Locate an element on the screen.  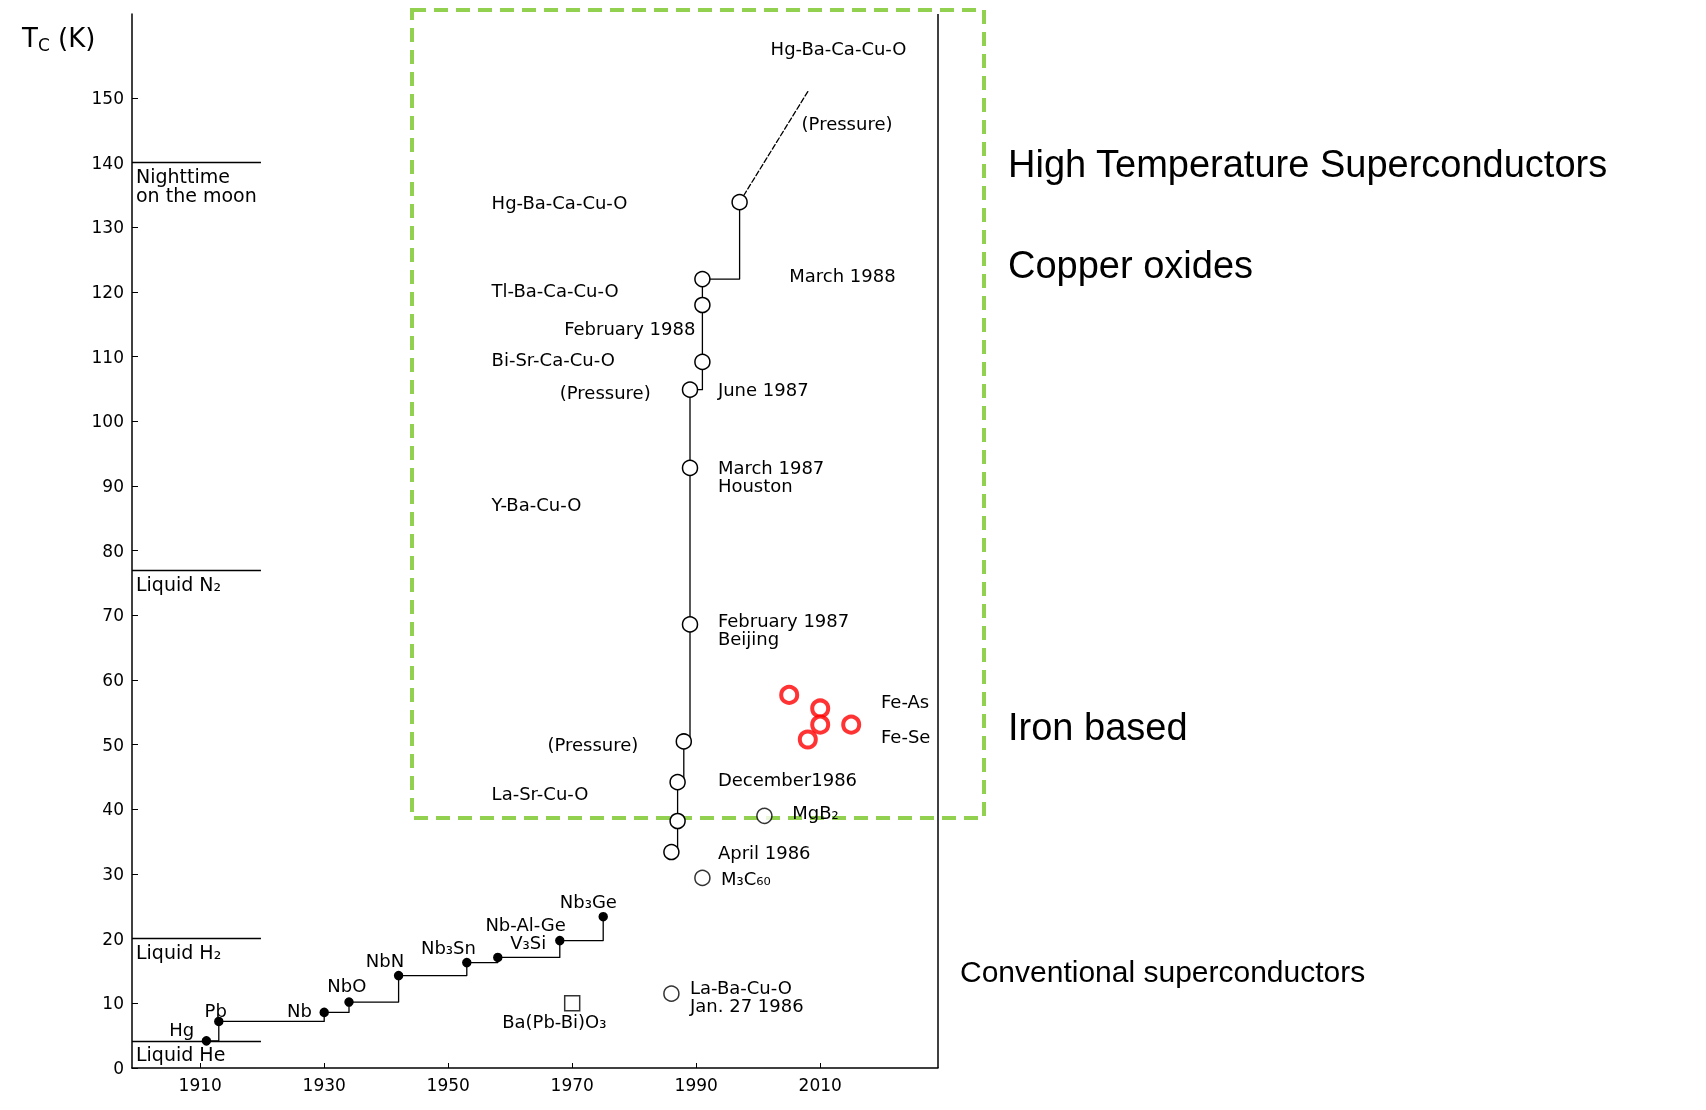
annotation: Nb₃Ge is located at coordinates (588, 902).